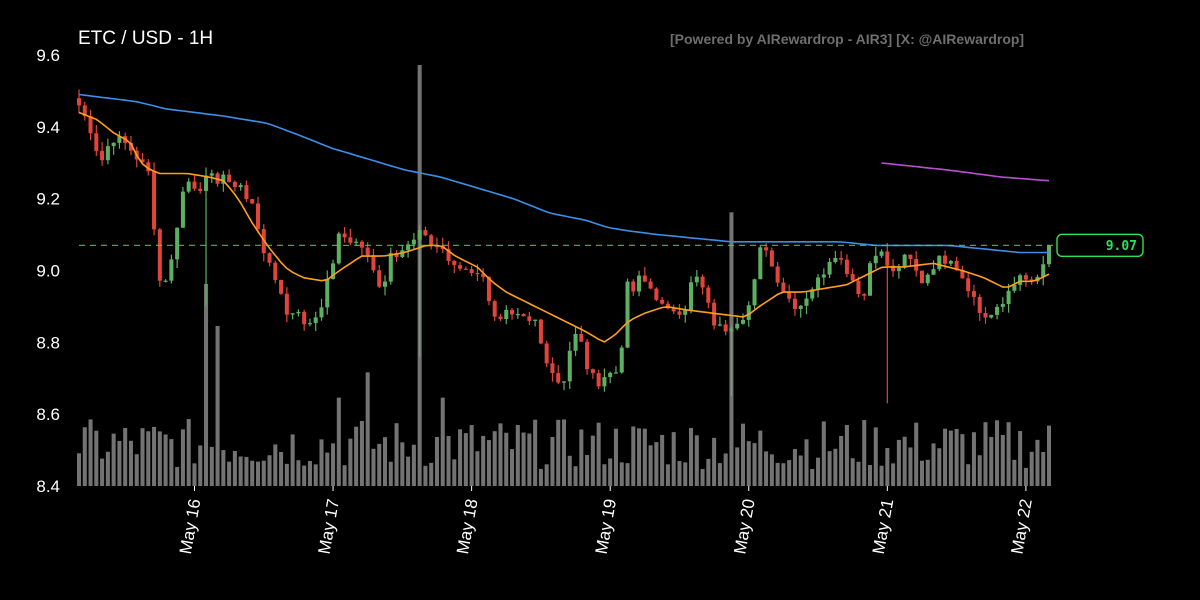 The width and height of the screenshot is (1200, 600). I want to click on last-price-marker: 9.07, so click(611, 245).